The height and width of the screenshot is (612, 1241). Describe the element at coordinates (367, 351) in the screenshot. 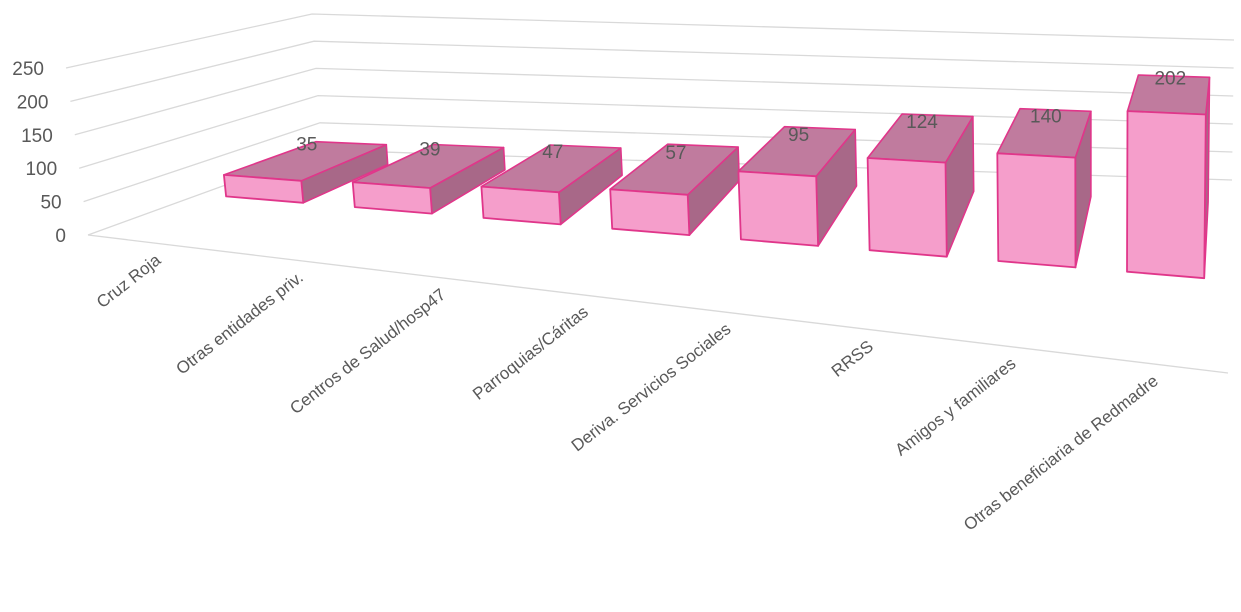

I see `category-label: Centros de Salud/hosp47` at that location.